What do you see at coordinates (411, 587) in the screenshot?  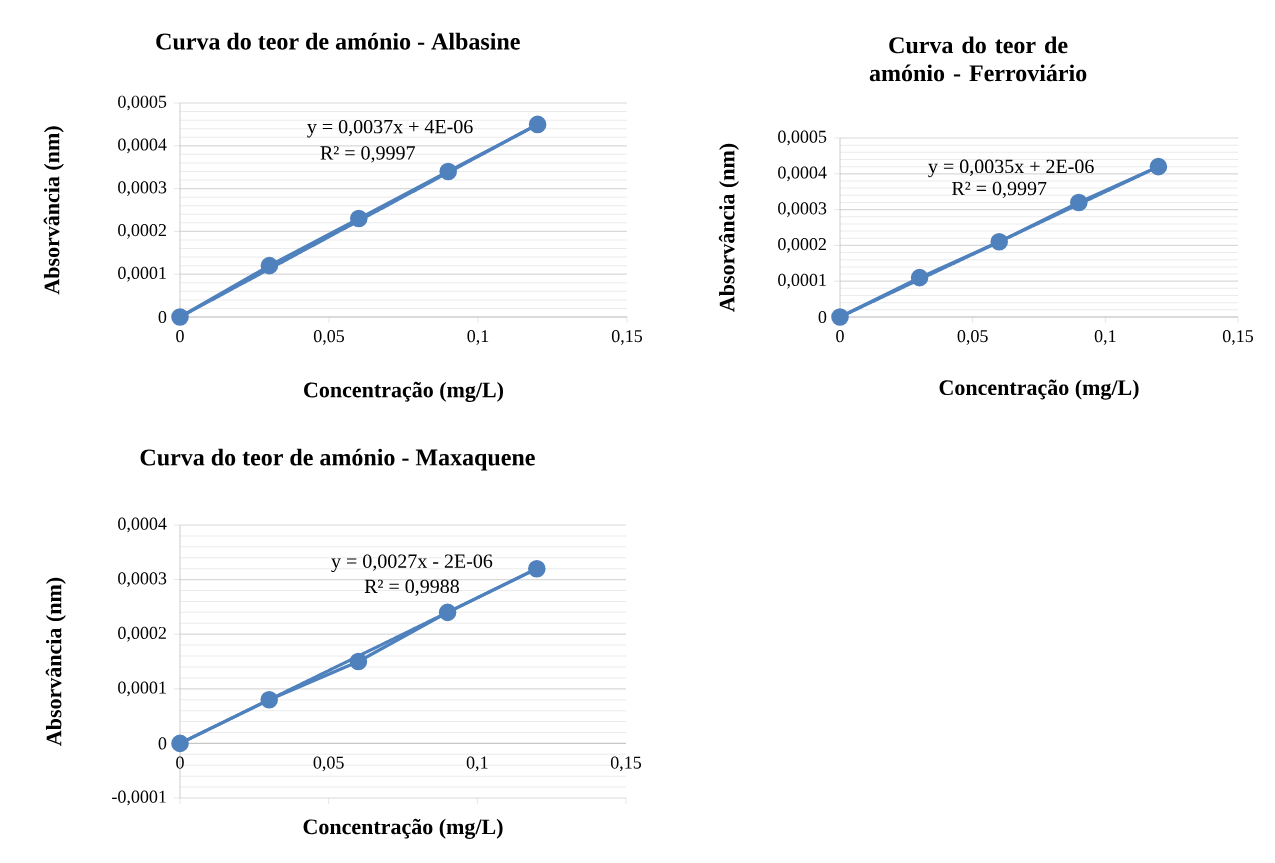 I see `annotation: R² = 0,9988` at bounding box center [411, 587].